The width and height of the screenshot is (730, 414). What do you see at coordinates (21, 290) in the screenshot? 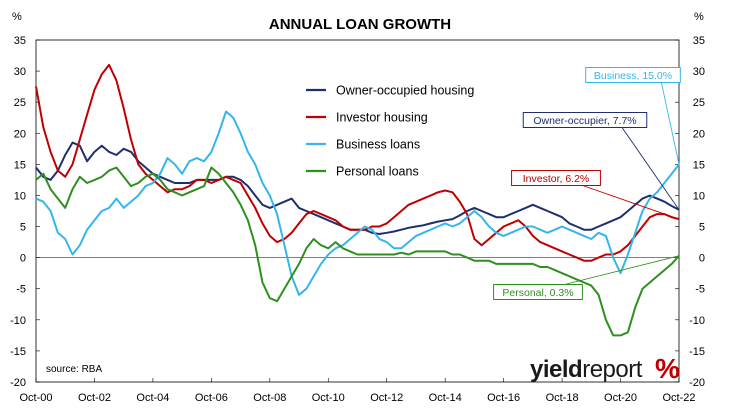
I see `y-tick-label-left: -5` at bounding box center [21, 290].